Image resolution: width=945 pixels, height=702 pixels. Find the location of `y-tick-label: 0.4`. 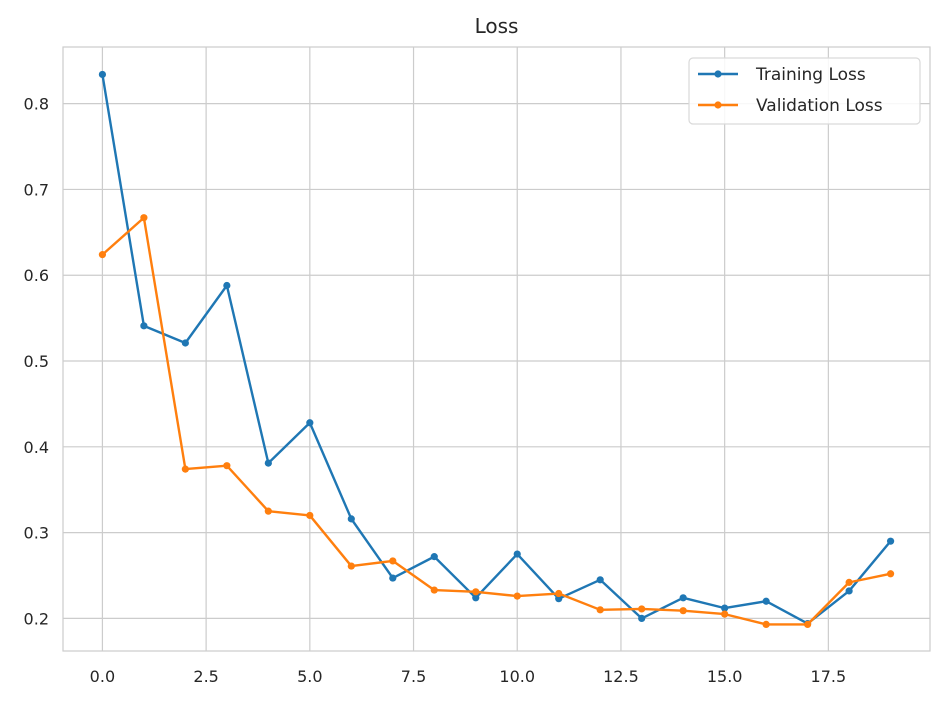

y-tick-label: 0.4 is located at coordinates (36, 447).